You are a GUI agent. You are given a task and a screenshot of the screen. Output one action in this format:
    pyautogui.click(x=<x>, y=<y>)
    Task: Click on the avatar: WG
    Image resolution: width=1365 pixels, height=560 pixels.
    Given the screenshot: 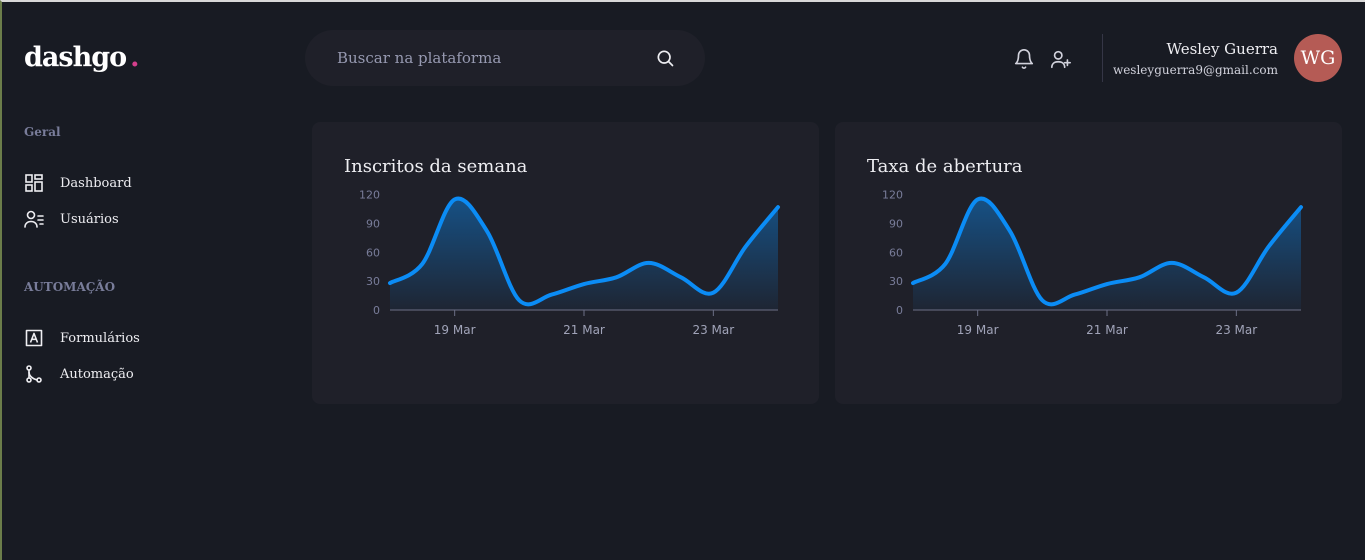 What is the action you would take?
    pyautogui.click(x=1318, y=58)
    